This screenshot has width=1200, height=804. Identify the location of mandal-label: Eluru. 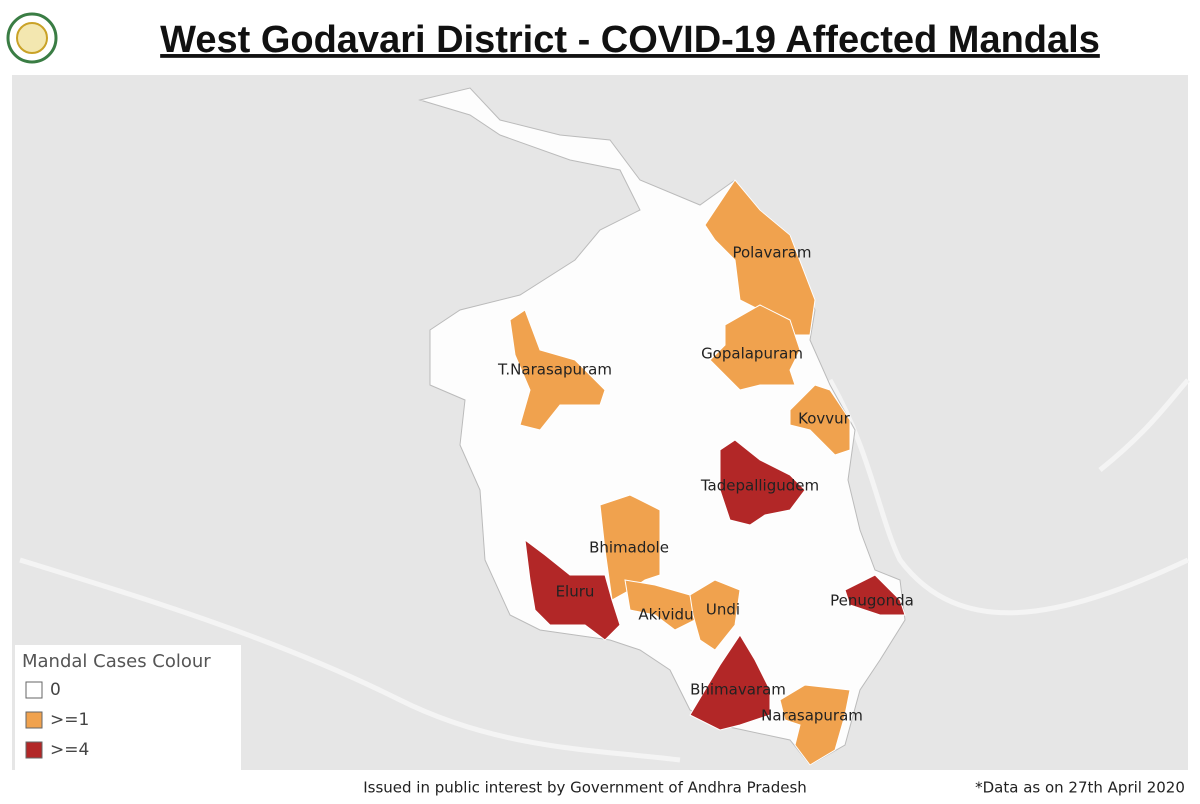
(575, 592).